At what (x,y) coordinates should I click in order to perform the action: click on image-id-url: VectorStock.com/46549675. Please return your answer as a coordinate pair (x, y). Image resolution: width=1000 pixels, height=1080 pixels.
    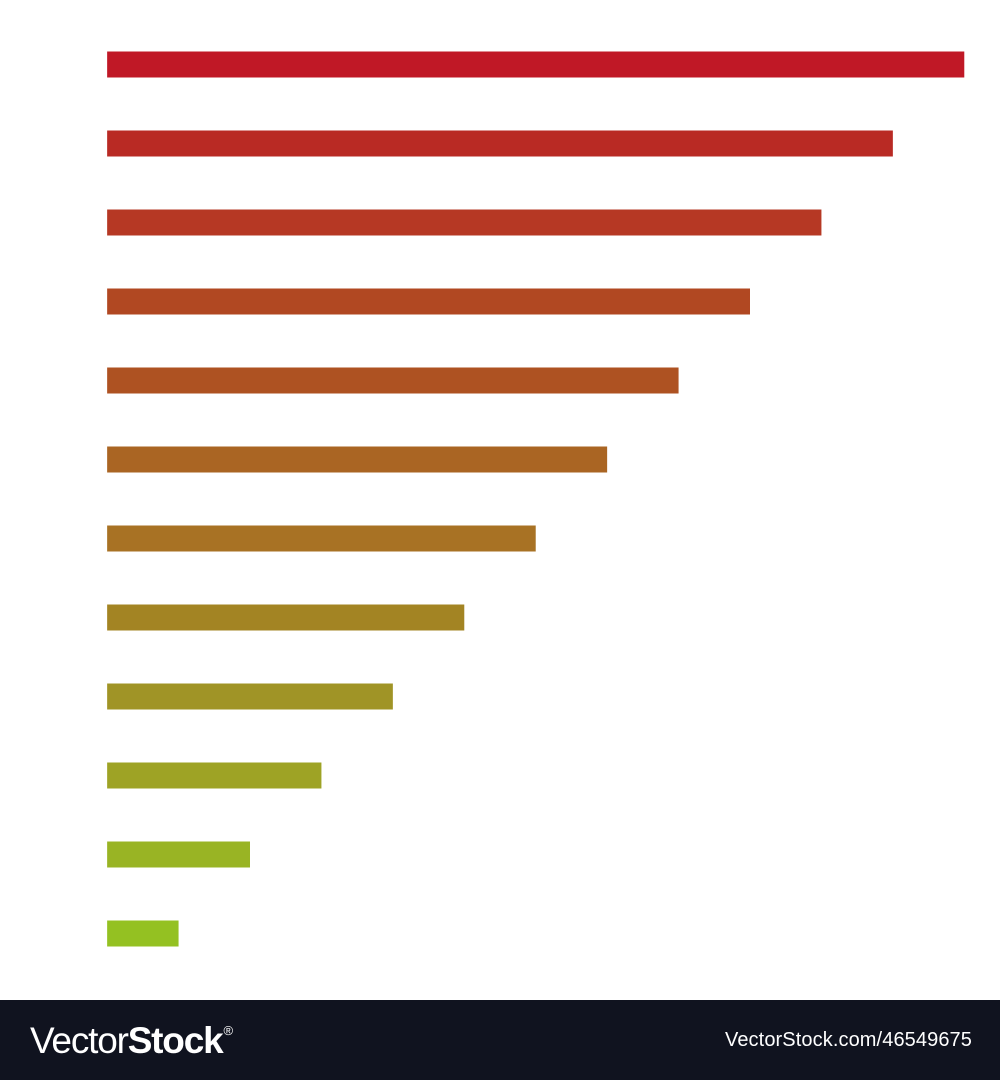
    Looking at the image, I should click on (848, 1039).